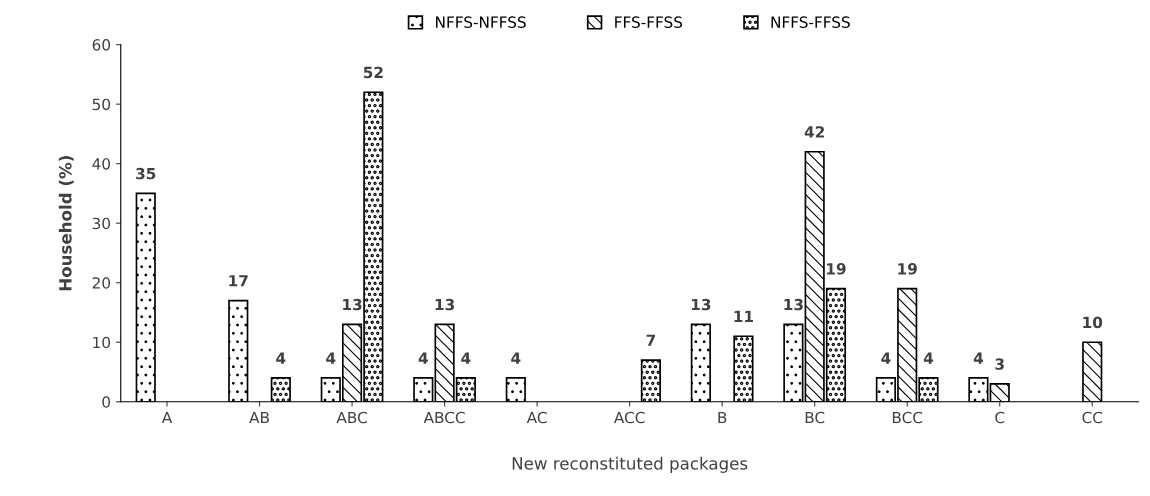  I want to click on x-tick-label: C, so click(1000, 417).